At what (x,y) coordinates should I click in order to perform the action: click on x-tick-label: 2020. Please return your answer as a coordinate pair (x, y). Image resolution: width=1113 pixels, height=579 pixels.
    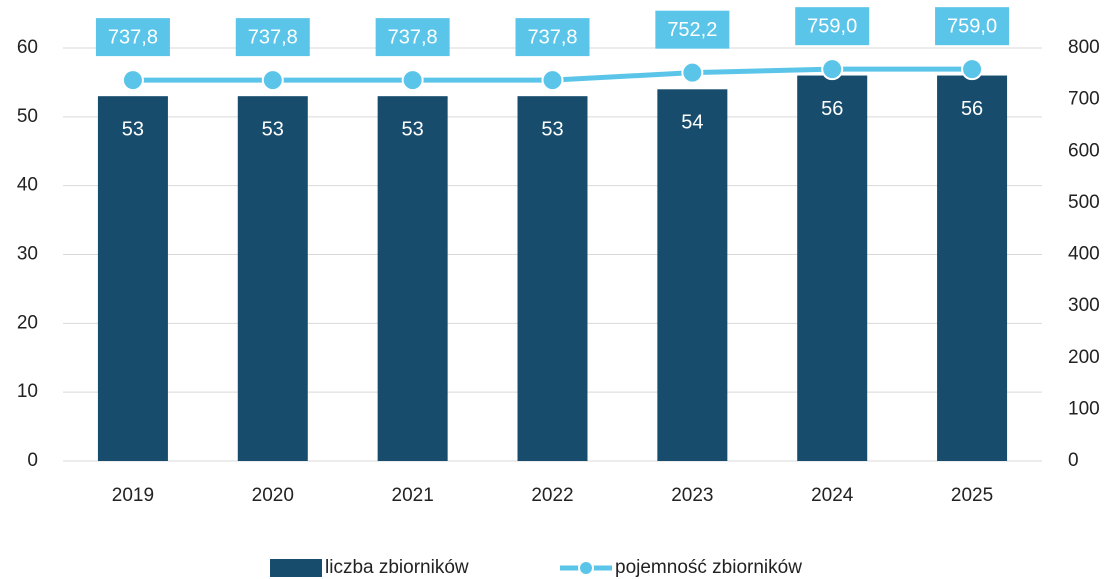
    Looking at the image, I should click on (273, 495).